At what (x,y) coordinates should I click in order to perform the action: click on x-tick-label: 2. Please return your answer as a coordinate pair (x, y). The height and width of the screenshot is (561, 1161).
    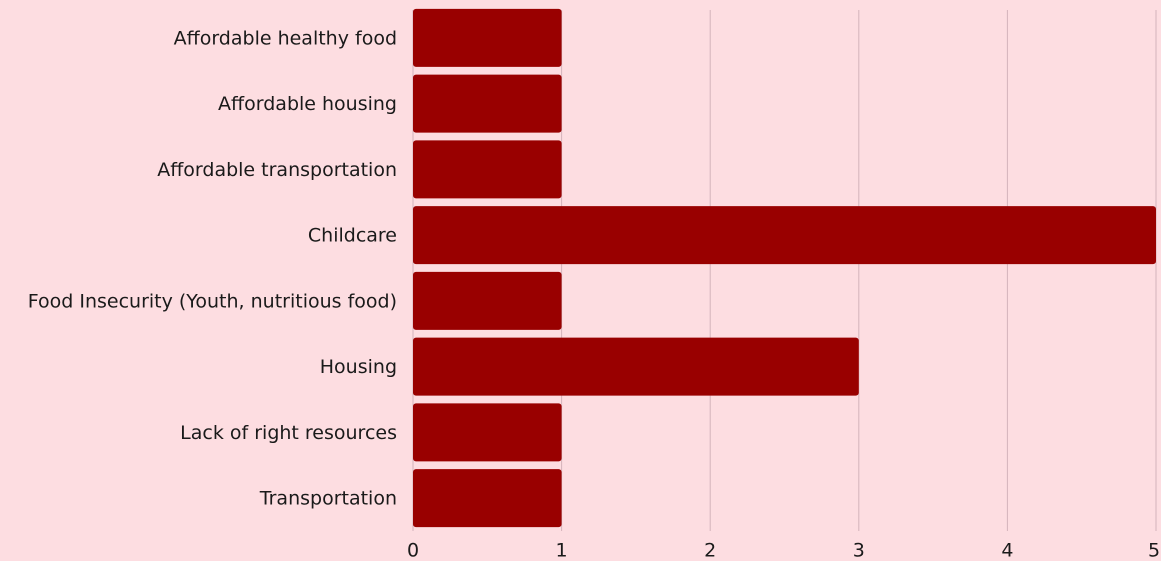
    Looking at the image, I should click on (710, 550).